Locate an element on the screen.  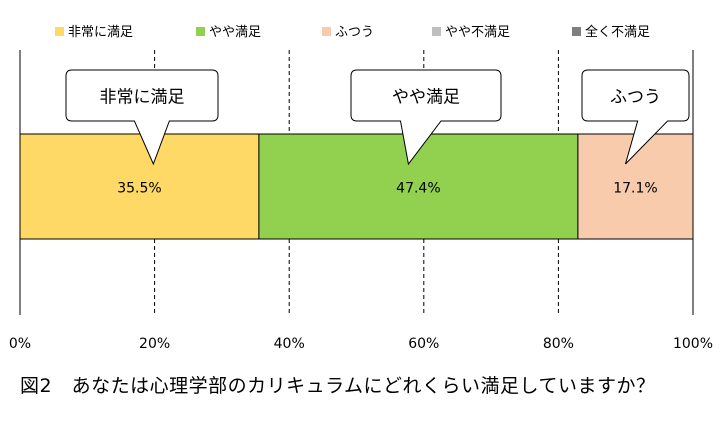
figure-title: あなたは心理学部のカリキュラムにどれくらい満足していますか？ is located at coordinates (363, 386).